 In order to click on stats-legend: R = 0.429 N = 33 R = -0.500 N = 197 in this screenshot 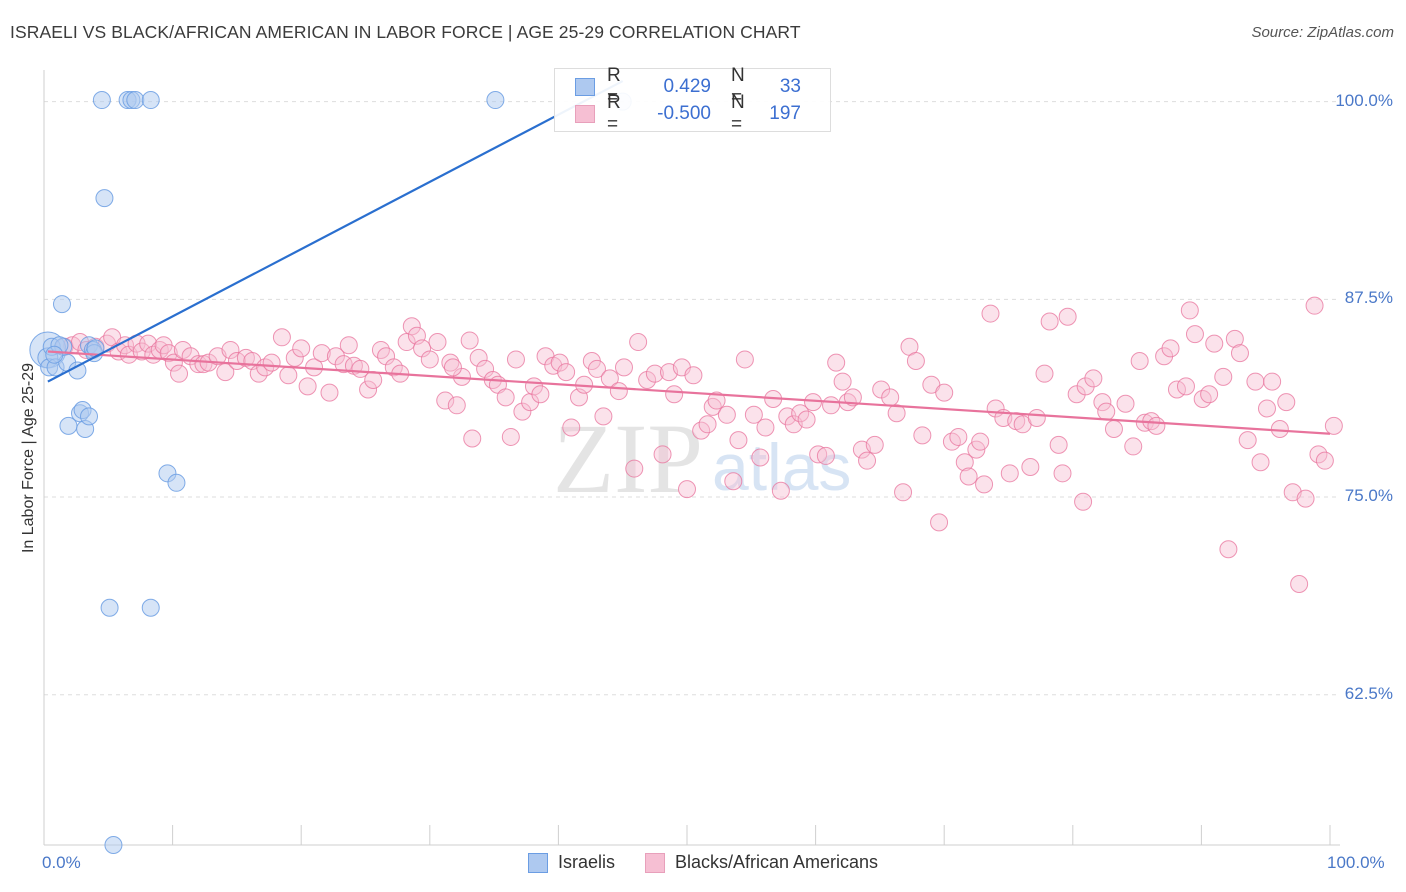, I will do `click(692, 100)`.